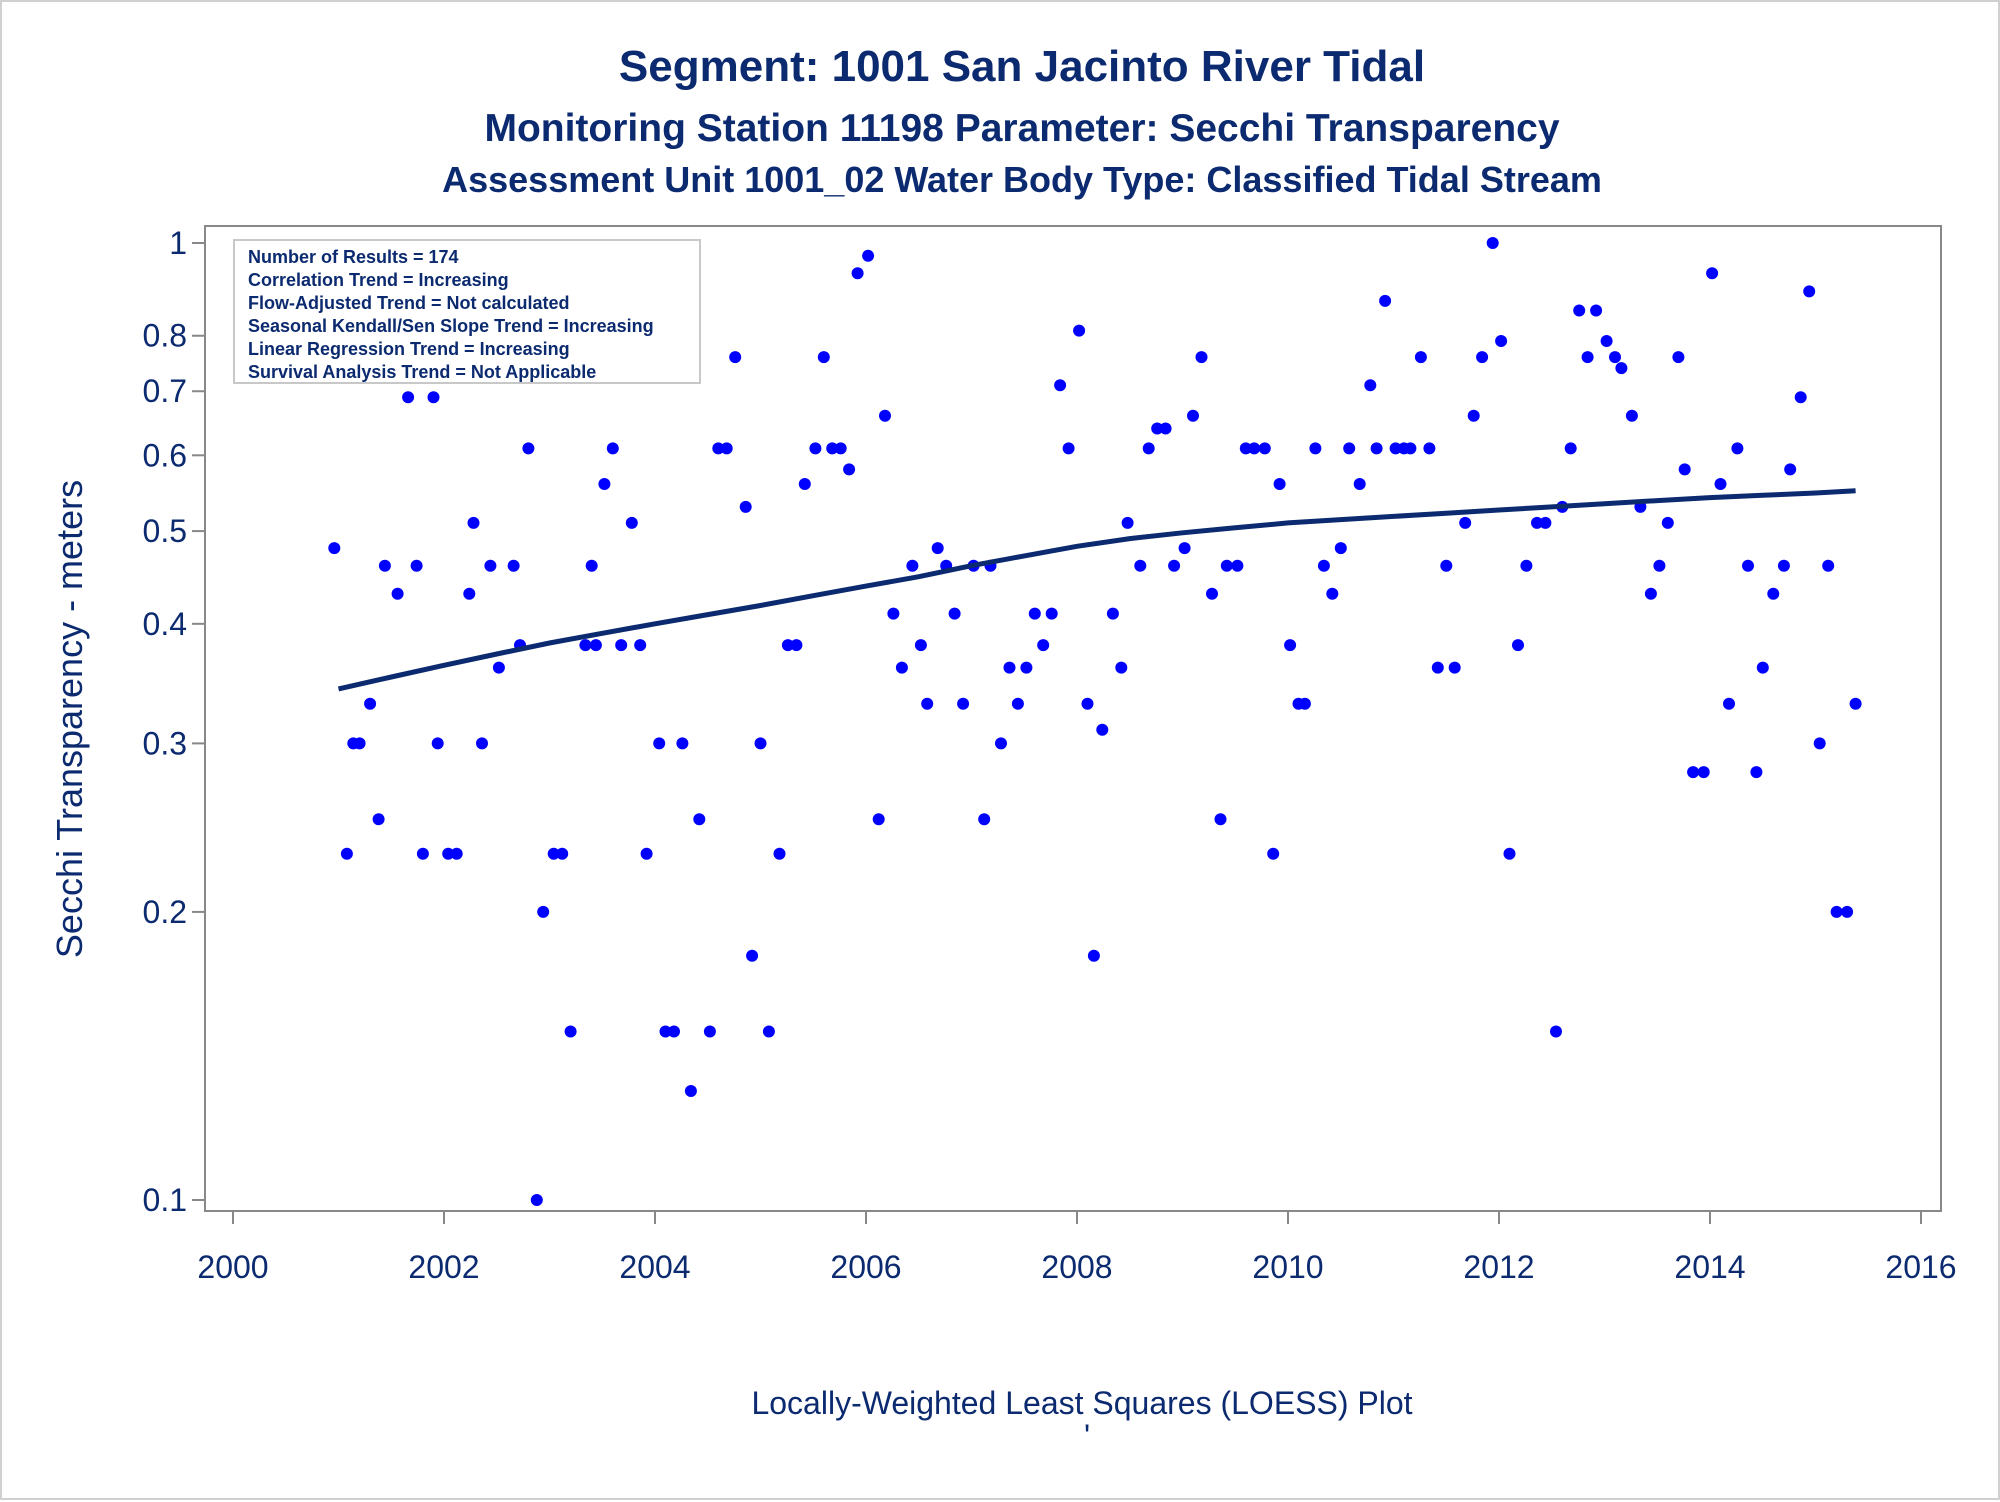 The height and width of the screenshot is (1502, 2000). Describe the element at coordinates (165, 391) in the screenshot. I see `y-tick-label: 0.7` at that location.